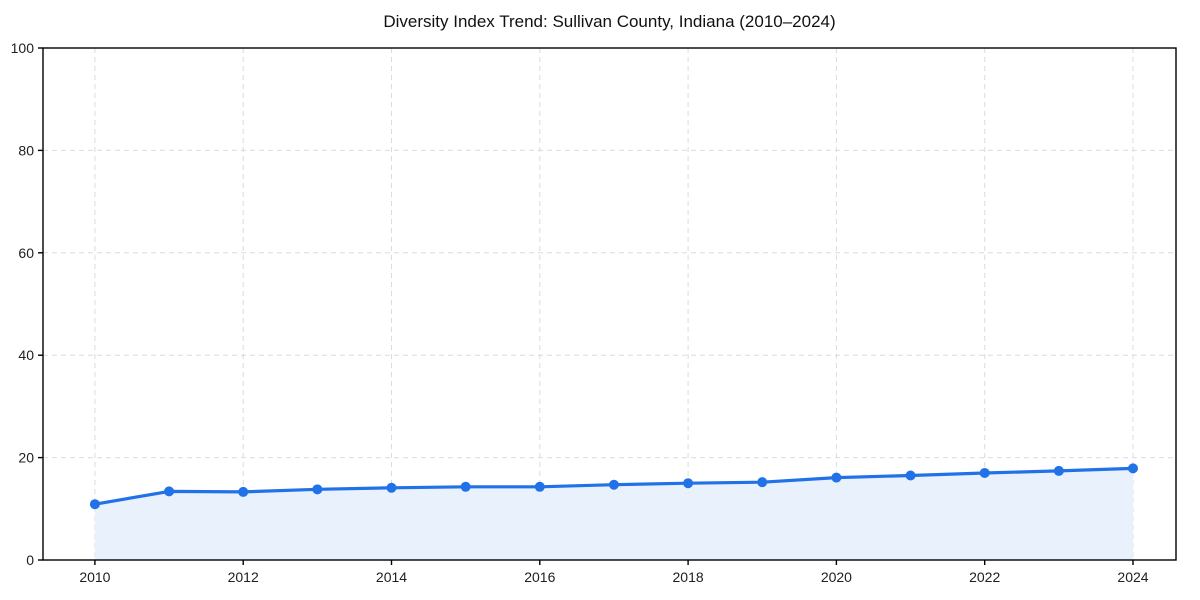  I want to click on x-tick-label: 2022, so click(984, 577).